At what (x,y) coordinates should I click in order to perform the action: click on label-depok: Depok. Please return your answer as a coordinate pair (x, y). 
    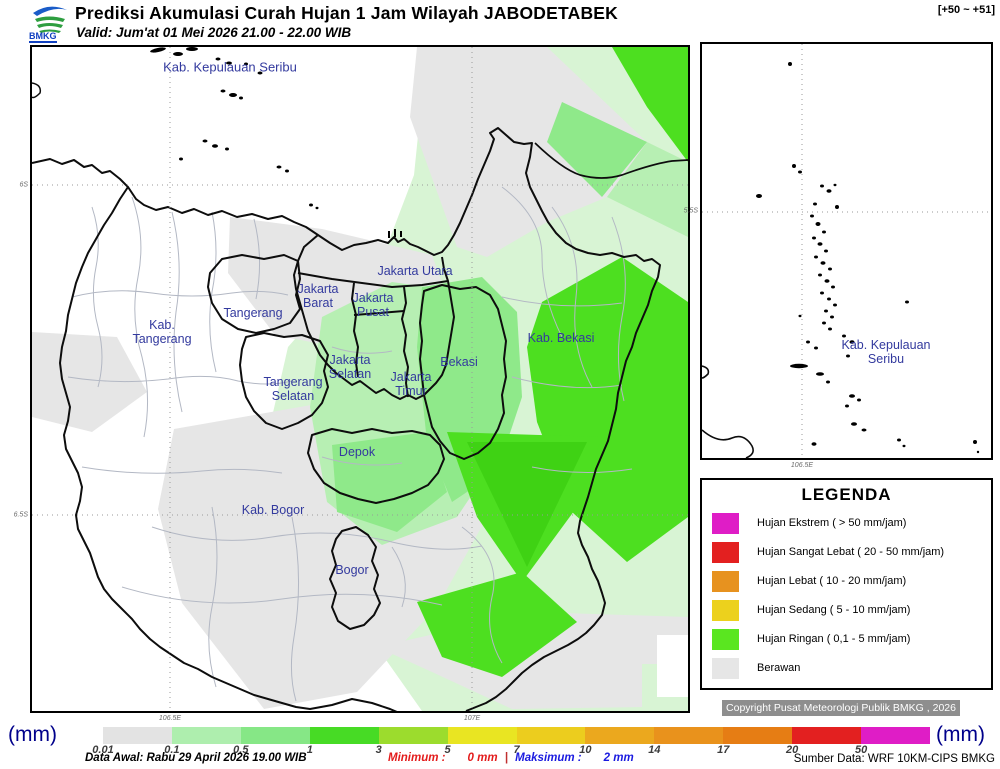
    Looking at the image, I should click on (357, 452).